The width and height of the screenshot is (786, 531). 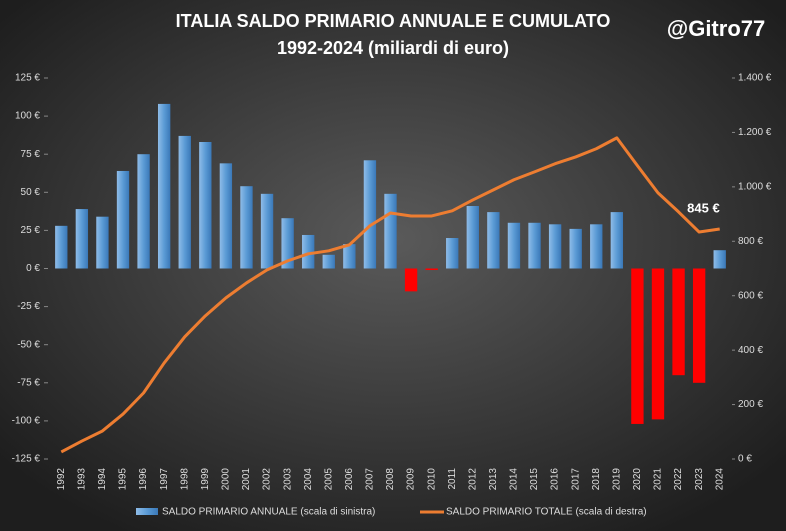 I want to click on x-tick-label: 2016, so click(x=555, y=479).